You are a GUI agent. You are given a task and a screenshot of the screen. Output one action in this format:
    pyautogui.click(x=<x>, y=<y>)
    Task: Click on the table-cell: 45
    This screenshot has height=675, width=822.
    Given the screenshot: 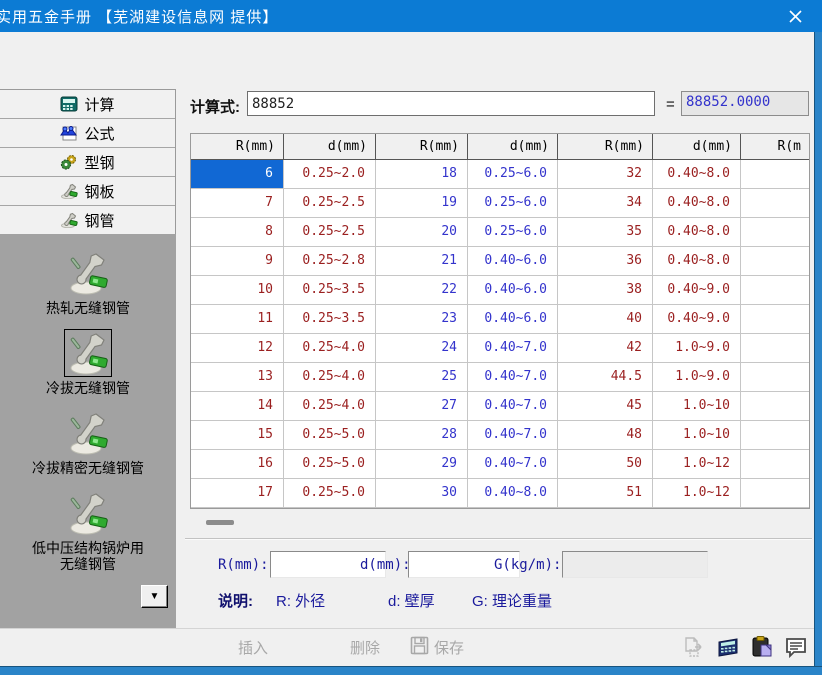 What is the action you would take?
    pyautogui.click(x=605, y=406)
    